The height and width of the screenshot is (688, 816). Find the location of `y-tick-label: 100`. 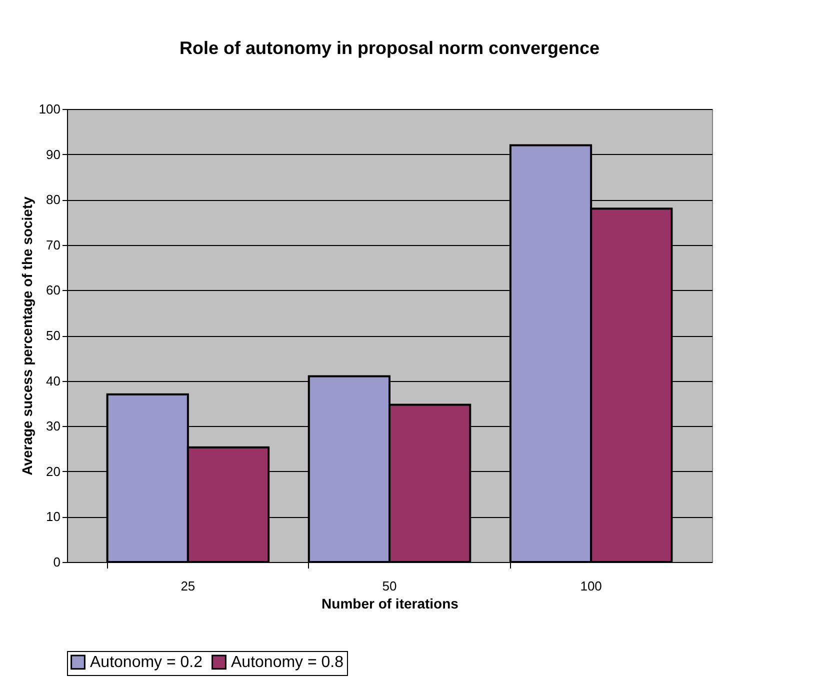

y-tick-label: 100 is located at coordinates (49, 109).